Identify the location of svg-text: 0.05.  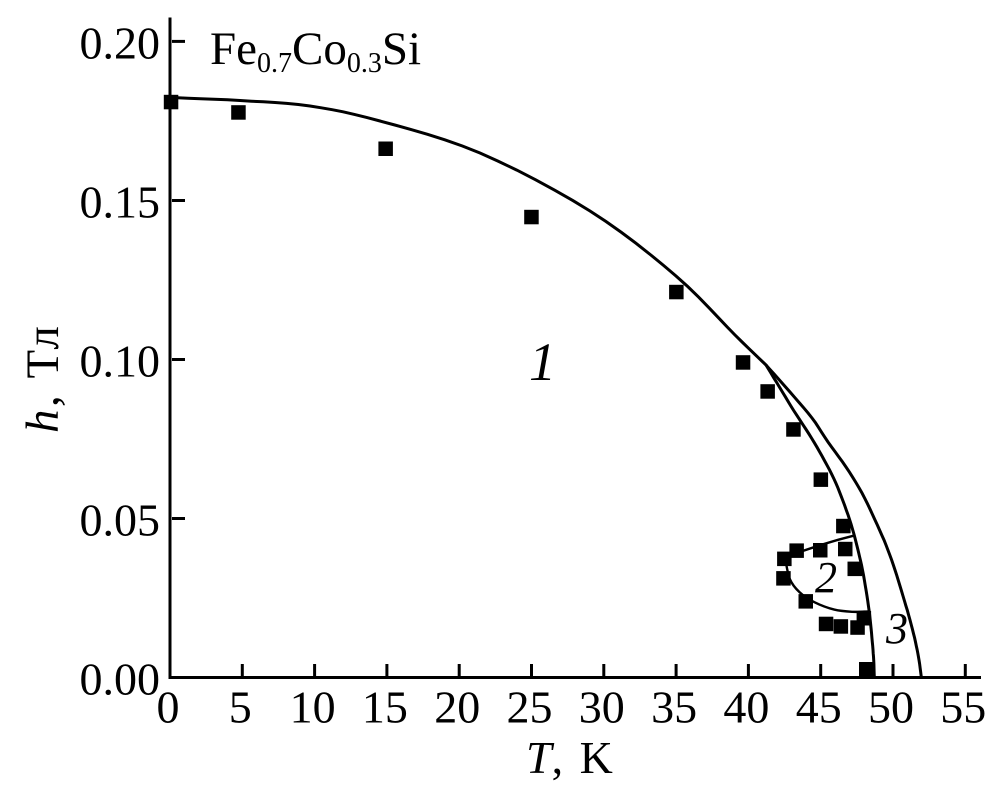
(120, 520).